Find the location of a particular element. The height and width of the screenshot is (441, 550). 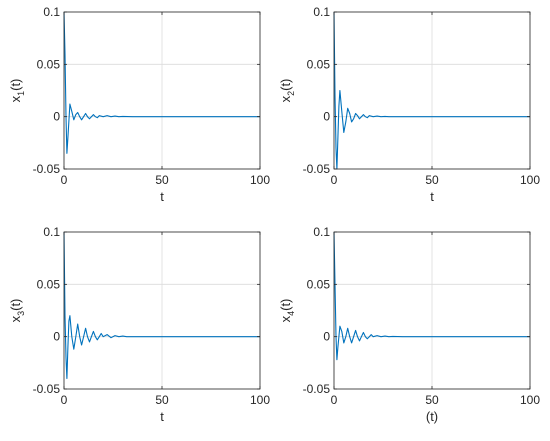

y-axis-label: x2(t) is located at coordinates (287, 91).